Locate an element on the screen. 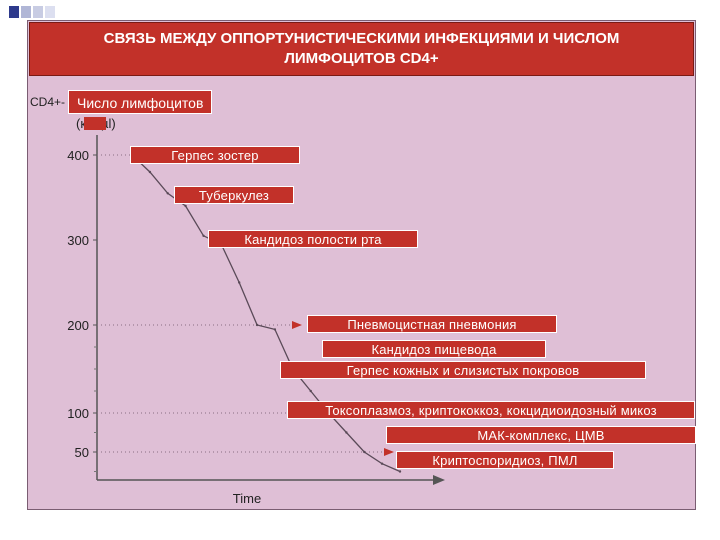 The height and width of the screenshot is (540, 720). y-axis-ticks: 400 300 200 100 50 is located at coordinates (82, 310).